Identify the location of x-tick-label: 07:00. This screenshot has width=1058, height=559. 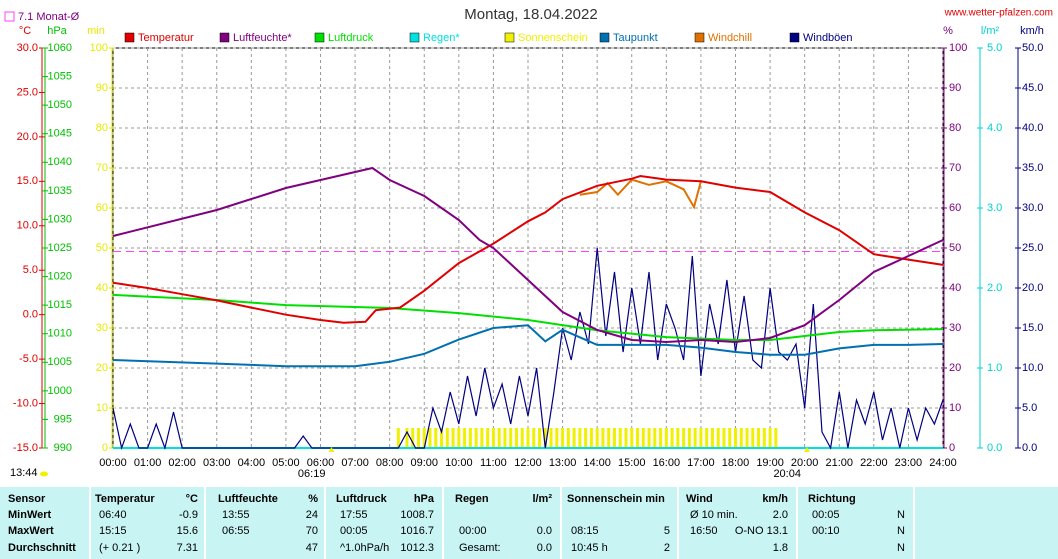
(355, 463).